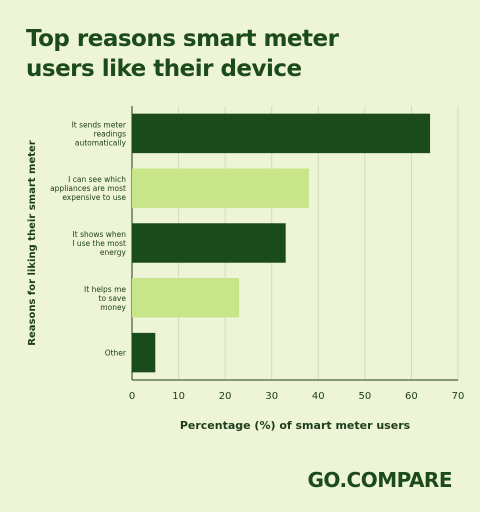  I want to click on brand-logo: GO.COMPARE, so click(379, 480).